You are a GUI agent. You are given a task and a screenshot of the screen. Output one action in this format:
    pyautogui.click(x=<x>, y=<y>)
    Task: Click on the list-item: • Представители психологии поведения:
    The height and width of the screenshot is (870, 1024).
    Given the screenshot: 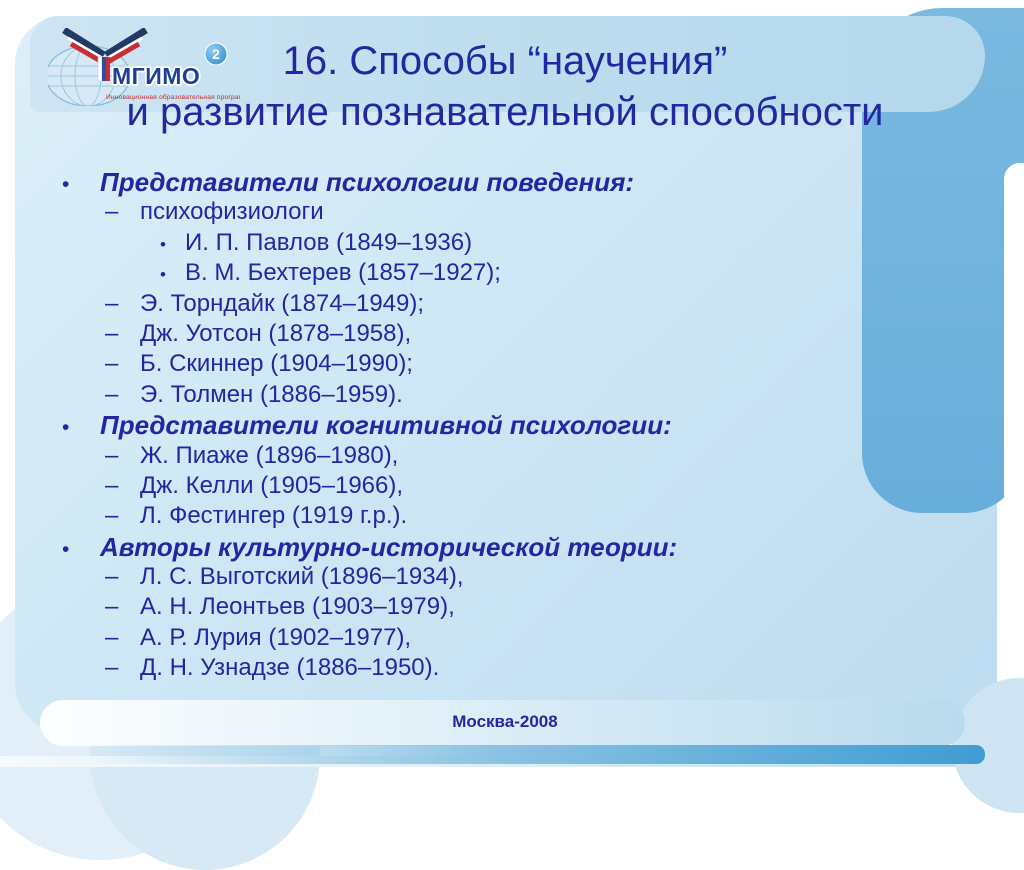 What is the action you would take?
    pyautogui.click(x=499, y=182)
    